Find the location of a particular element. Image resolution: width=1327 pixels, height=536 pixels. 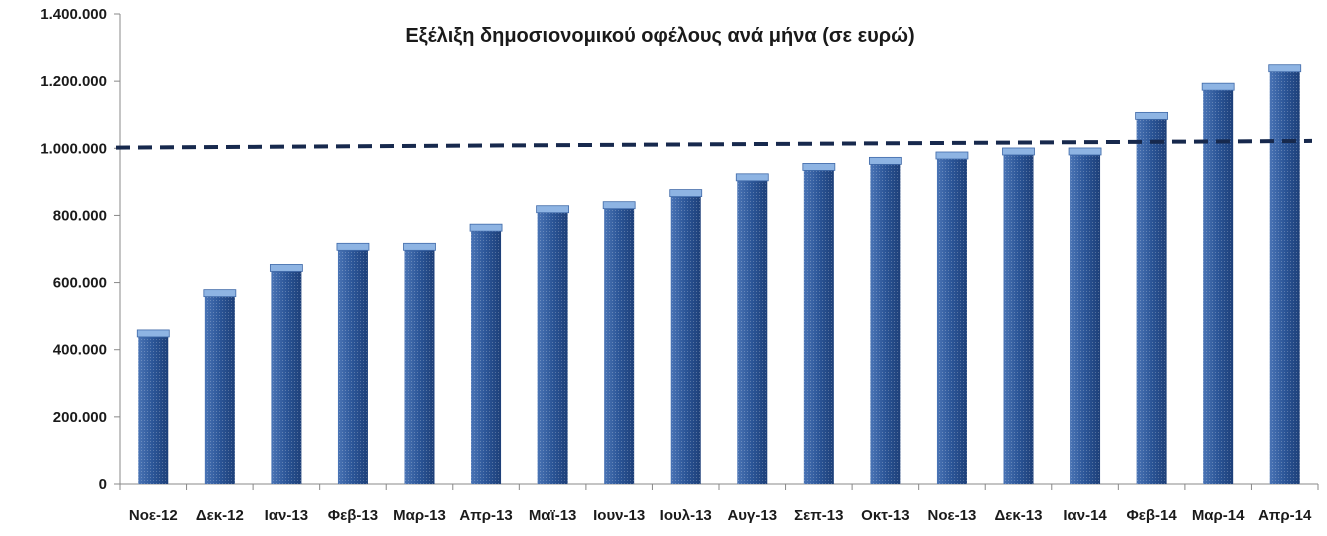

trend-line is located at coordinates (714, 144).